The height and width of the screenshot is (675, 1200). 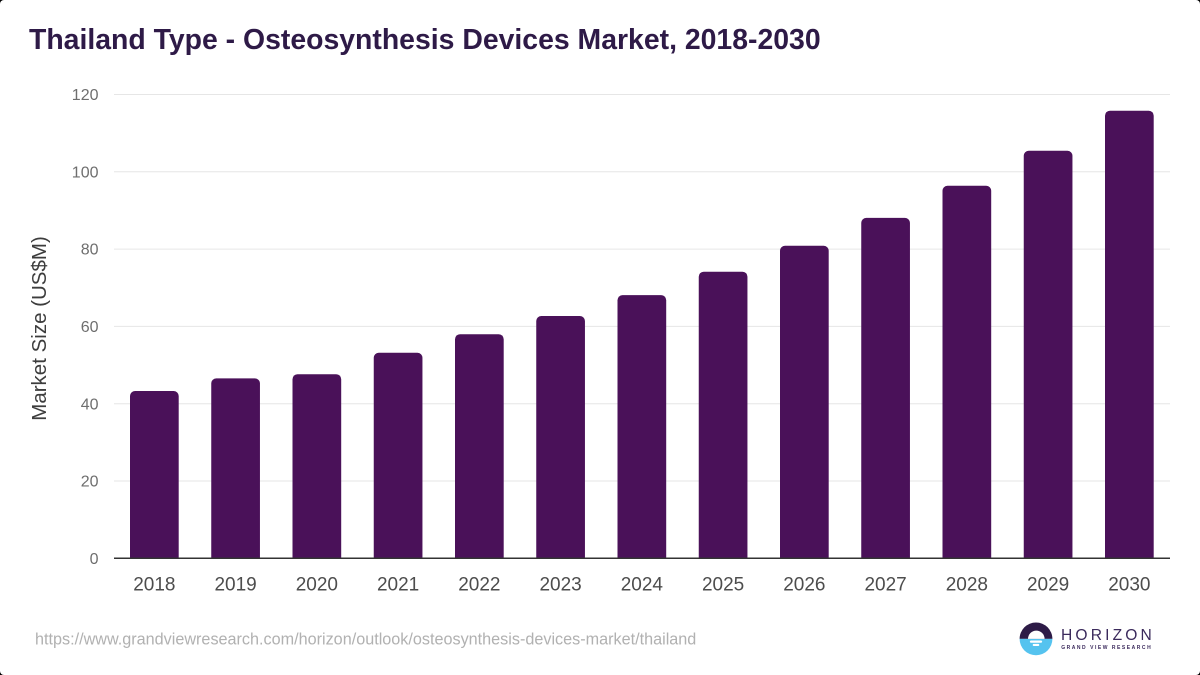 I want to click on svg-text: 2028, so click(x=967, y=584).